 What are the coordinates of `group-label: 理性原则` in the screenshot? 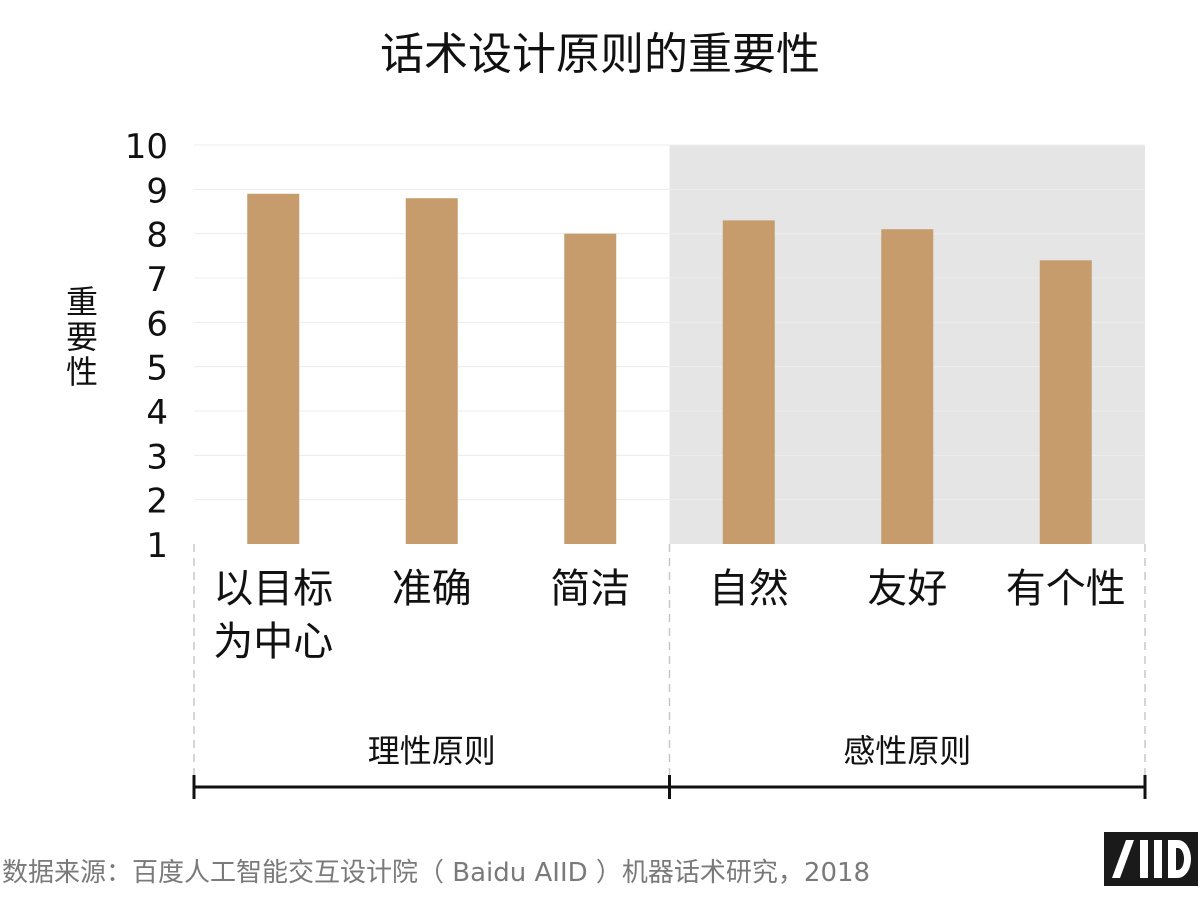 It's located at (432, 751).